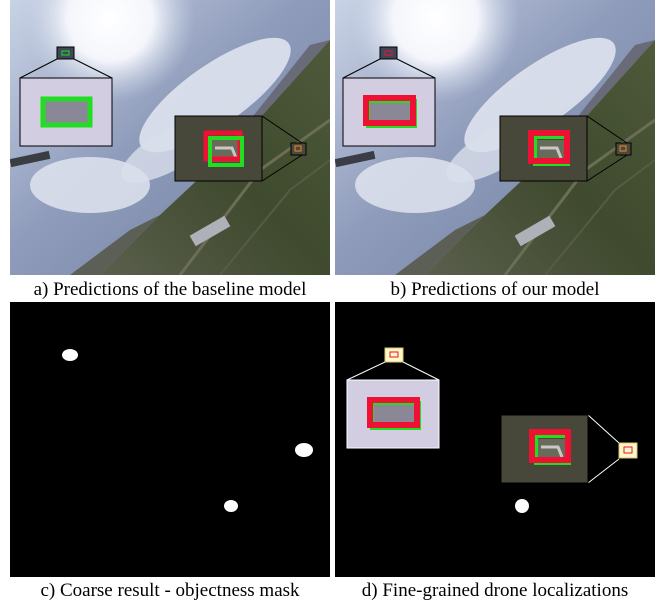 The image size is (658, 603). Describe the element at coordinates (495, 590) in the screenshot. I see `caption-d: d) Fine-grained drone localizations` at that location.